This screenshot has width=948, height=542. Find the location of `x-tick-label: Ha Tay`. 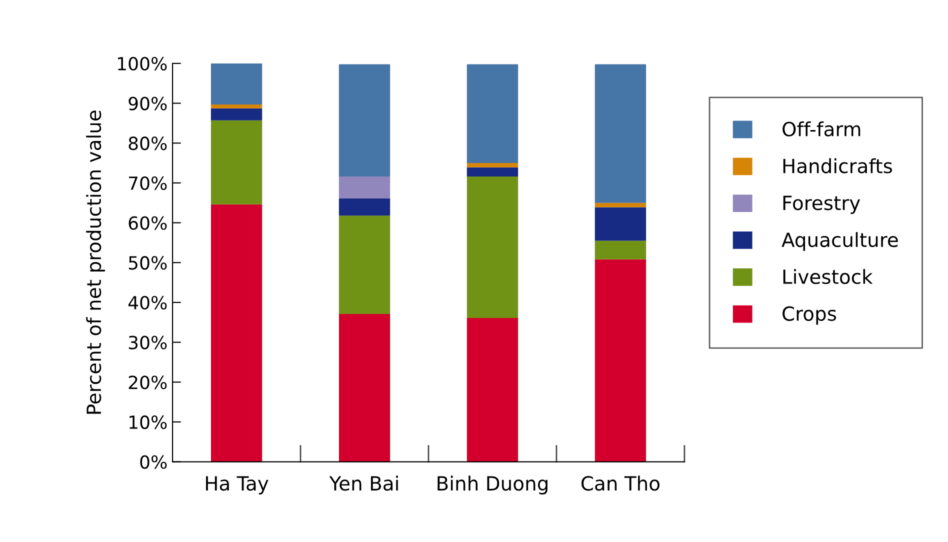

x-tick-label: Ha Tay is located at coordinates (237, 485).